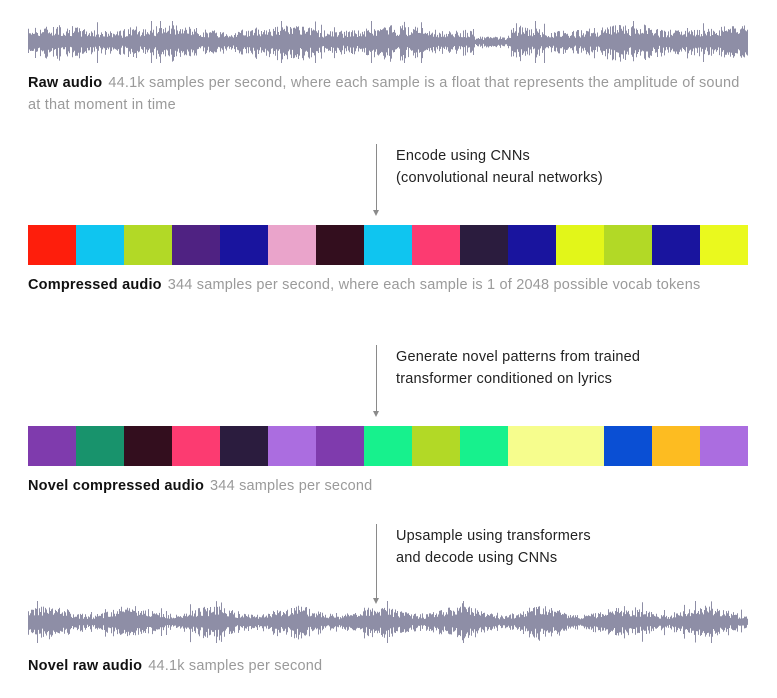 The image size is (777, 698). Describe the element at coordinates (493, 536) in the screenshot. I see `upsample-step-line1: Upsample using transformers` at that location.